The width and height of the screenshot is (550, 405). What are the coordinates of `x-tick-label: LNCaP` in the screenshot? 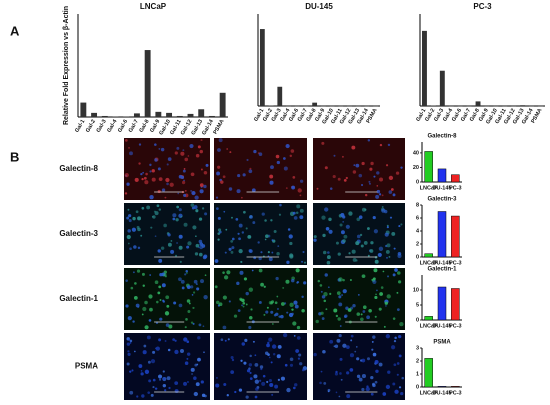 It's located at (429, 393).